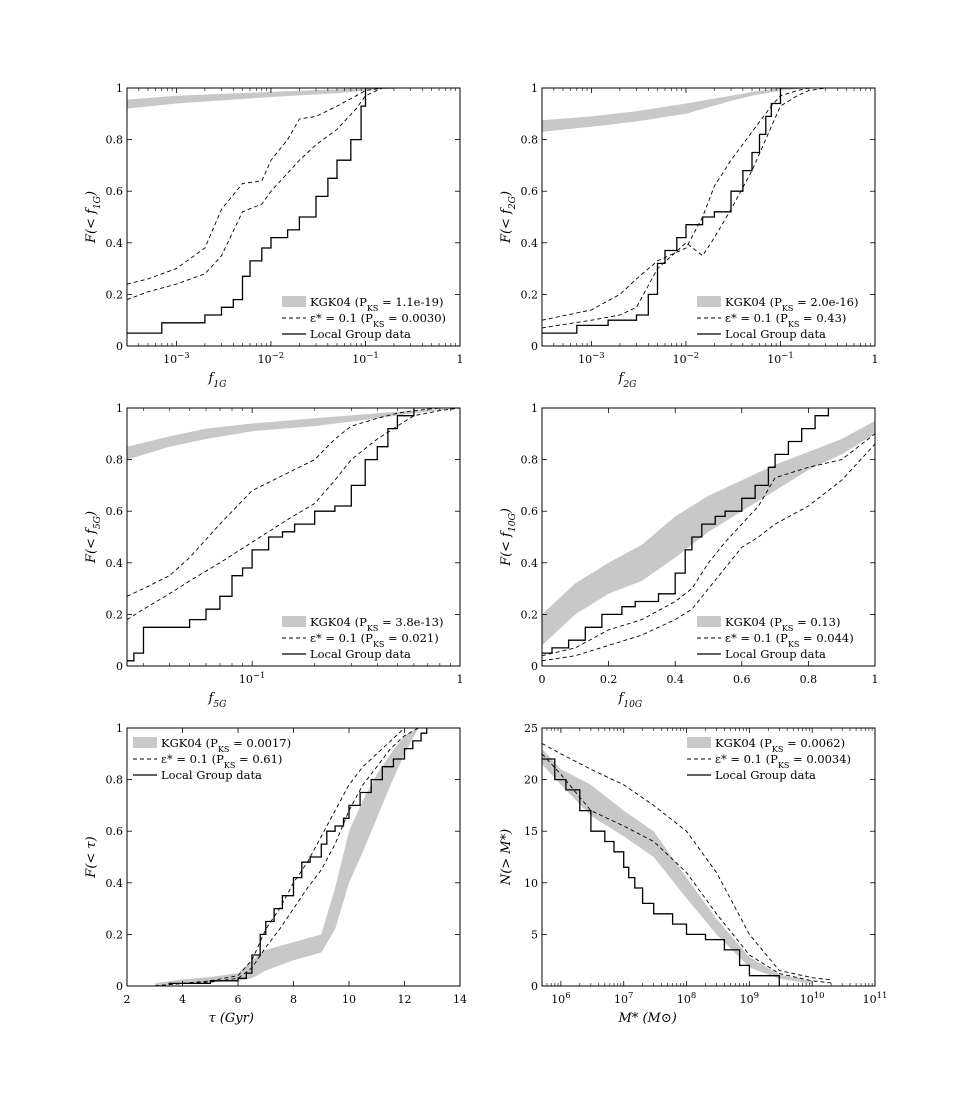 This screenshot has width=969, height=1117. Describe the element at coordinates (609, 679) in the screenshot. I see `x-tick-label: 0.2` at that location.